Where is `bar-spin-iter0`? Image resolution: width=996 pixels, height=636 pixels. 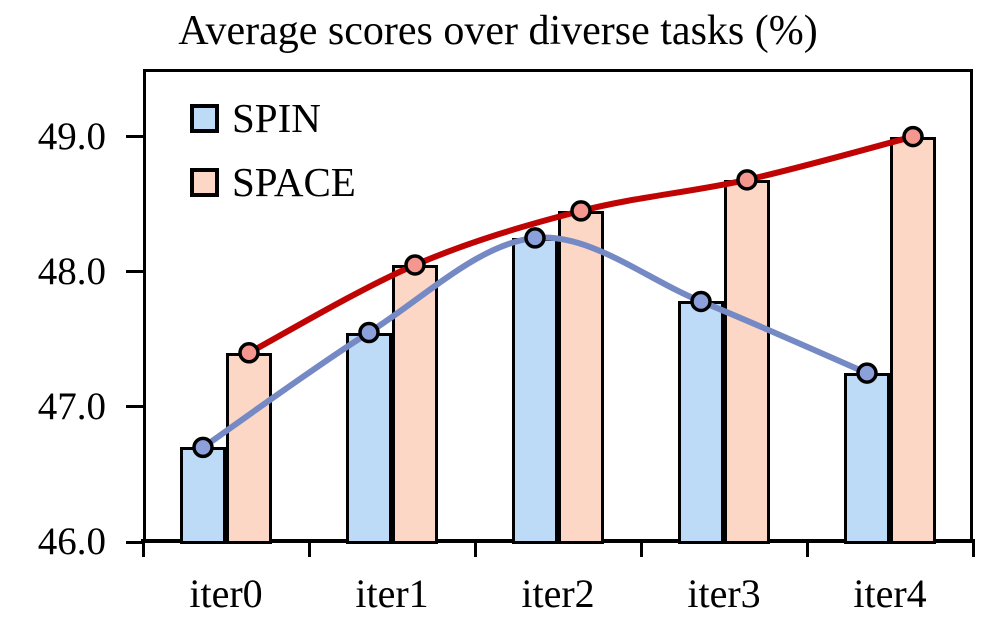 bar-spin-iter0 is located at coordinates (203, 495).